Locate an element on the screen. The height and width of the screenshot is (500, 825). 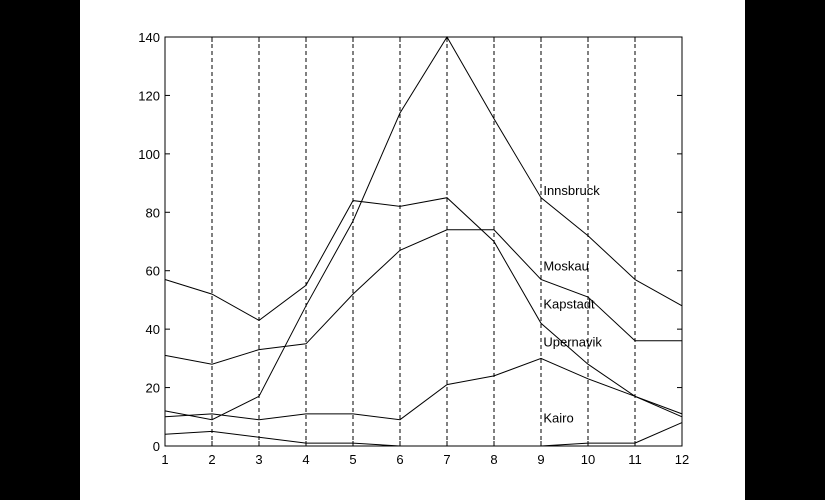
x-tick-label: 3 is located at coordinates (258, 459).